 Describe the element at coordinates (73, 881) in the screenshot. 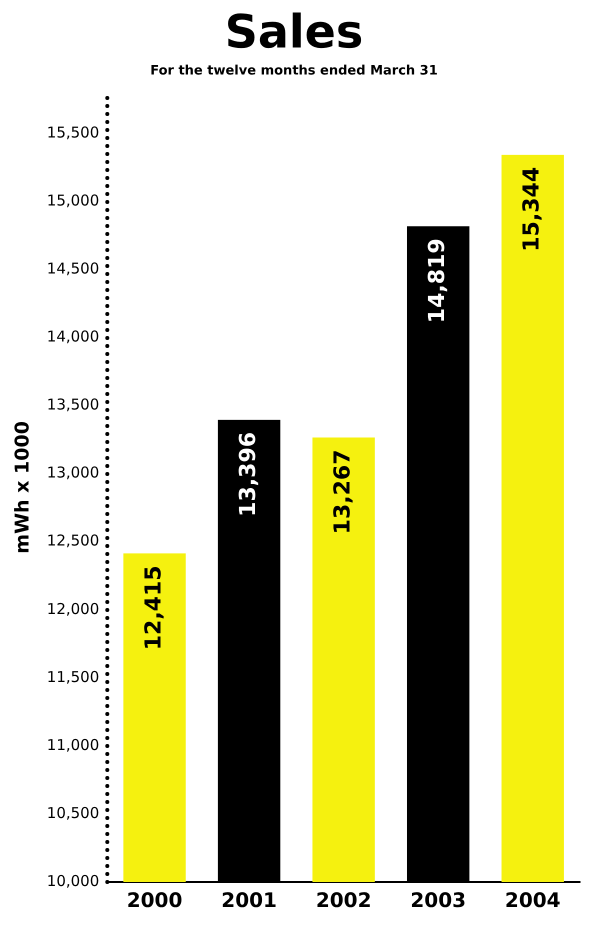

I see `y-tick-label: 10,000` at that location.